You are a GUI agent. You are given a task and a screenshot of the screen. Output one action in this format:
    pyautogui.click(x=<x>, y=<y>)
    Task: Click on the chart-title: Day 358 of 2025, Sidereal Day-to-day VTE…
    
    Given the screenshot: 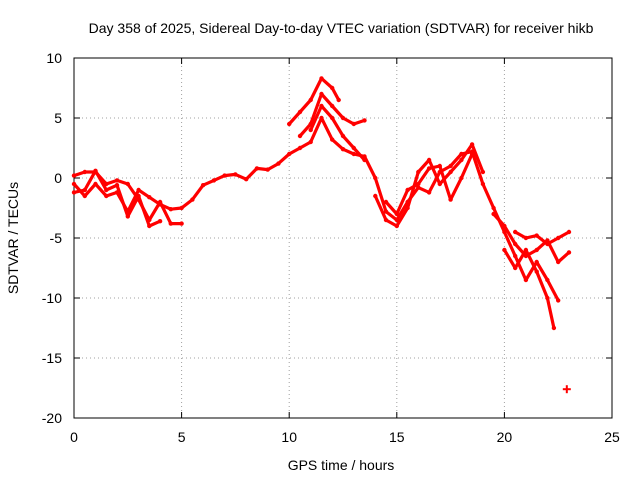 What is the action you would take?
    pyautogui.click(x=341, y=28)
    